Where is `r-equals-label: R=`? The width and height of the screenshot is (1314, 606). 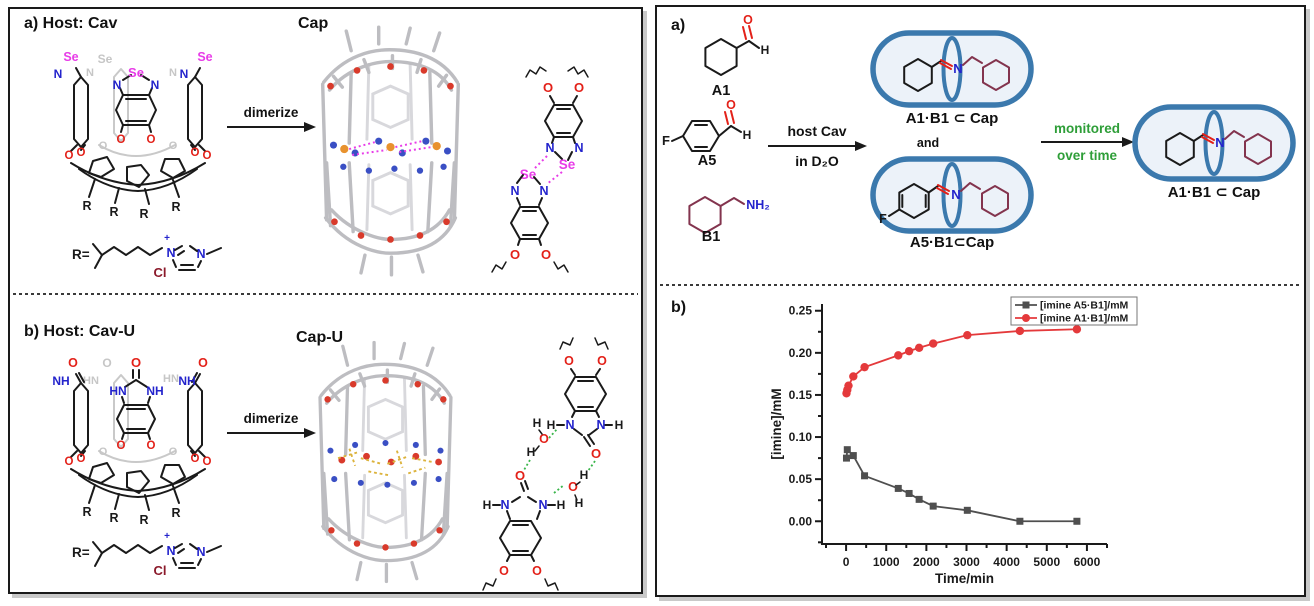
r-equals-label: R= is located at coordinates (81, 254).